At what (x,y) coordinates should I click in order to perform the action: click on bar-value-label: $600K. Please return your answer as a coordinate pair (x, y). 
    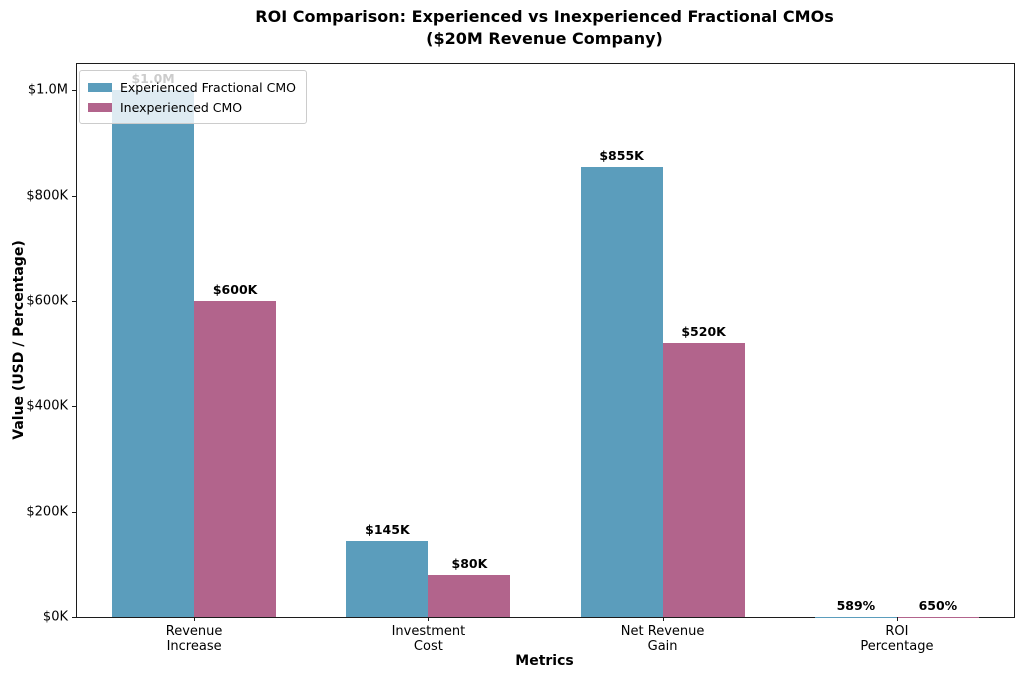
    Looking at the image, I should click on (235, 289).